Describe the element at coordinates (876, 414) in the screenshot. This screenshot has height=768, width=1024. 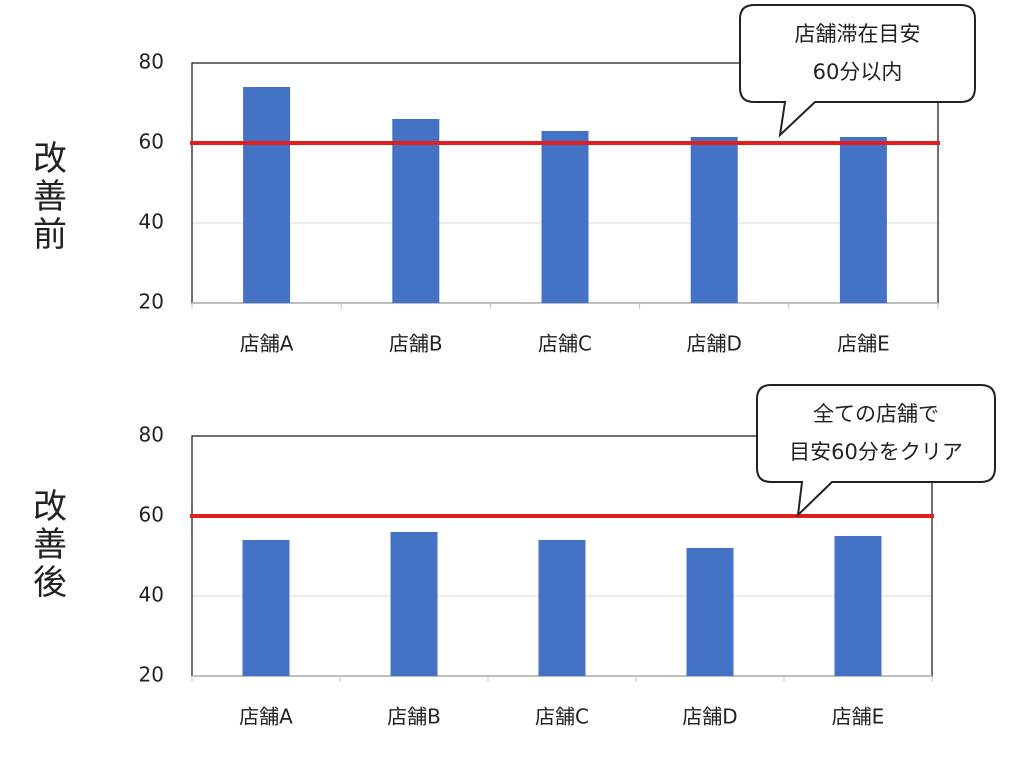
I see `callout-text: 全ての店舗で` at that location.